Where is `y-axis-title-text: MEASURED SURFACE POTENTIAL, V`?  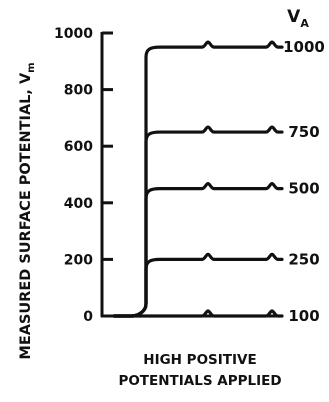 y-axis-title-text: MEASURED SURFACE POTENTIAL, V is located at coordinates (26, 216).